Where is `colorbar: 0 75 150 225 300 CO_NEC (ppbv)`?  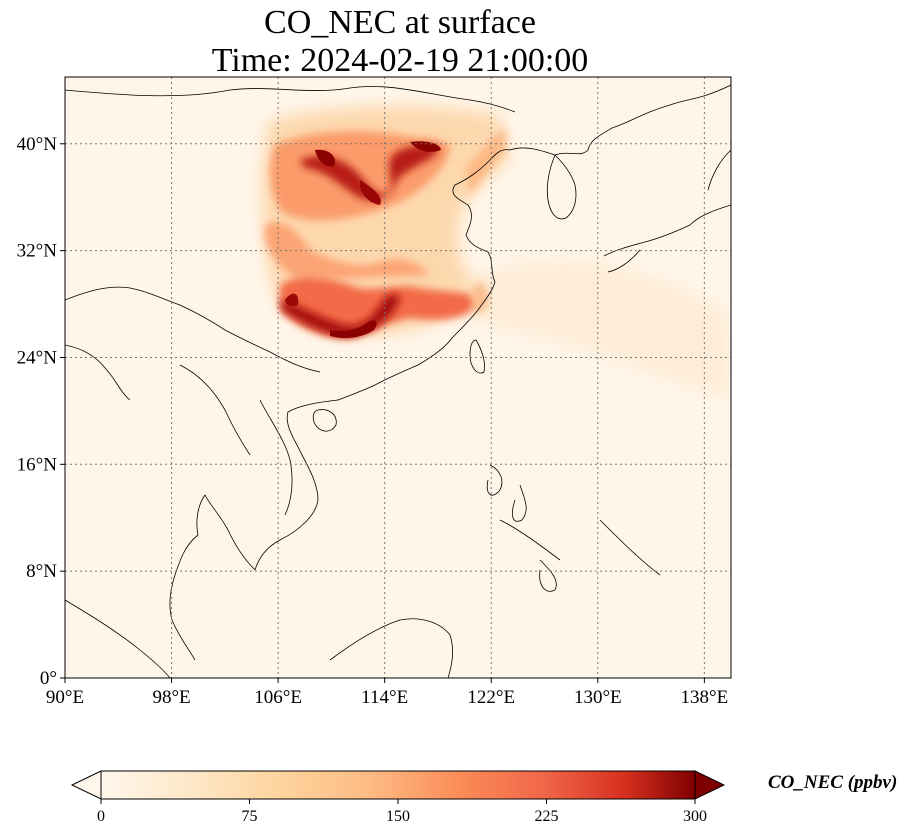 colorbar: 0 75 150 225 300 CO_NEC (ppbv) is located at coordinates (483, 797).